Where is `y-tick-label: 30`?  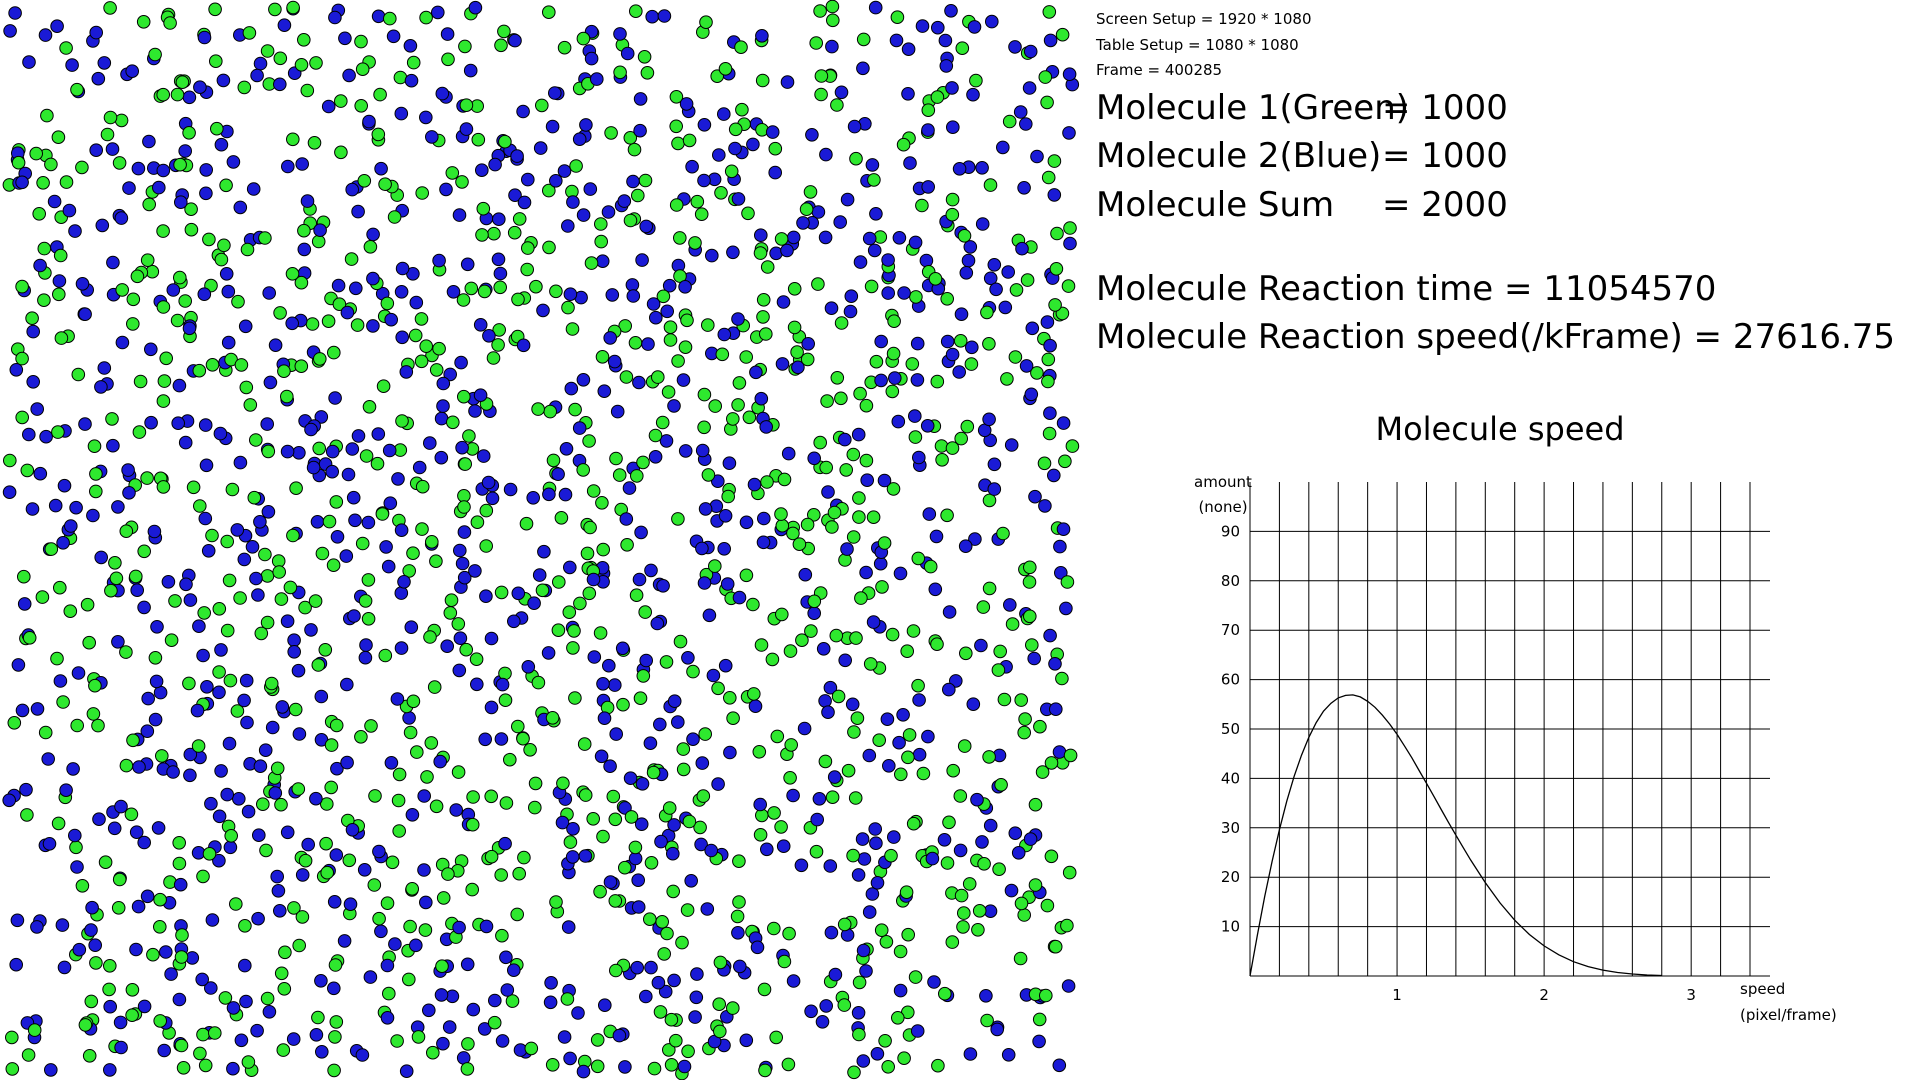
y-tick-label: 30 is located at coordinates (1230, 828).